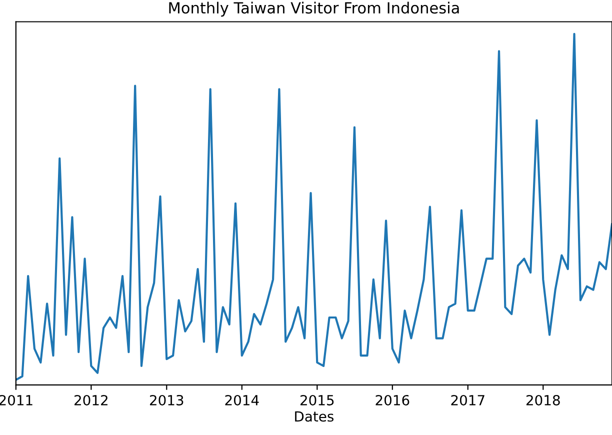 The image size is (612, 435). Describe the element at coordinates (543, 400) in the screenshot. I see `x-tick-label: 2018` at that location.